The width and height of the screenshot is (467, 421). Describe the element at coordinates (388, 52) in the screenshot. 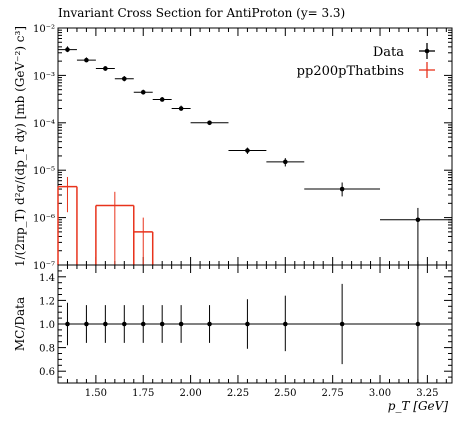

I see `legend-label: Data` at that location.